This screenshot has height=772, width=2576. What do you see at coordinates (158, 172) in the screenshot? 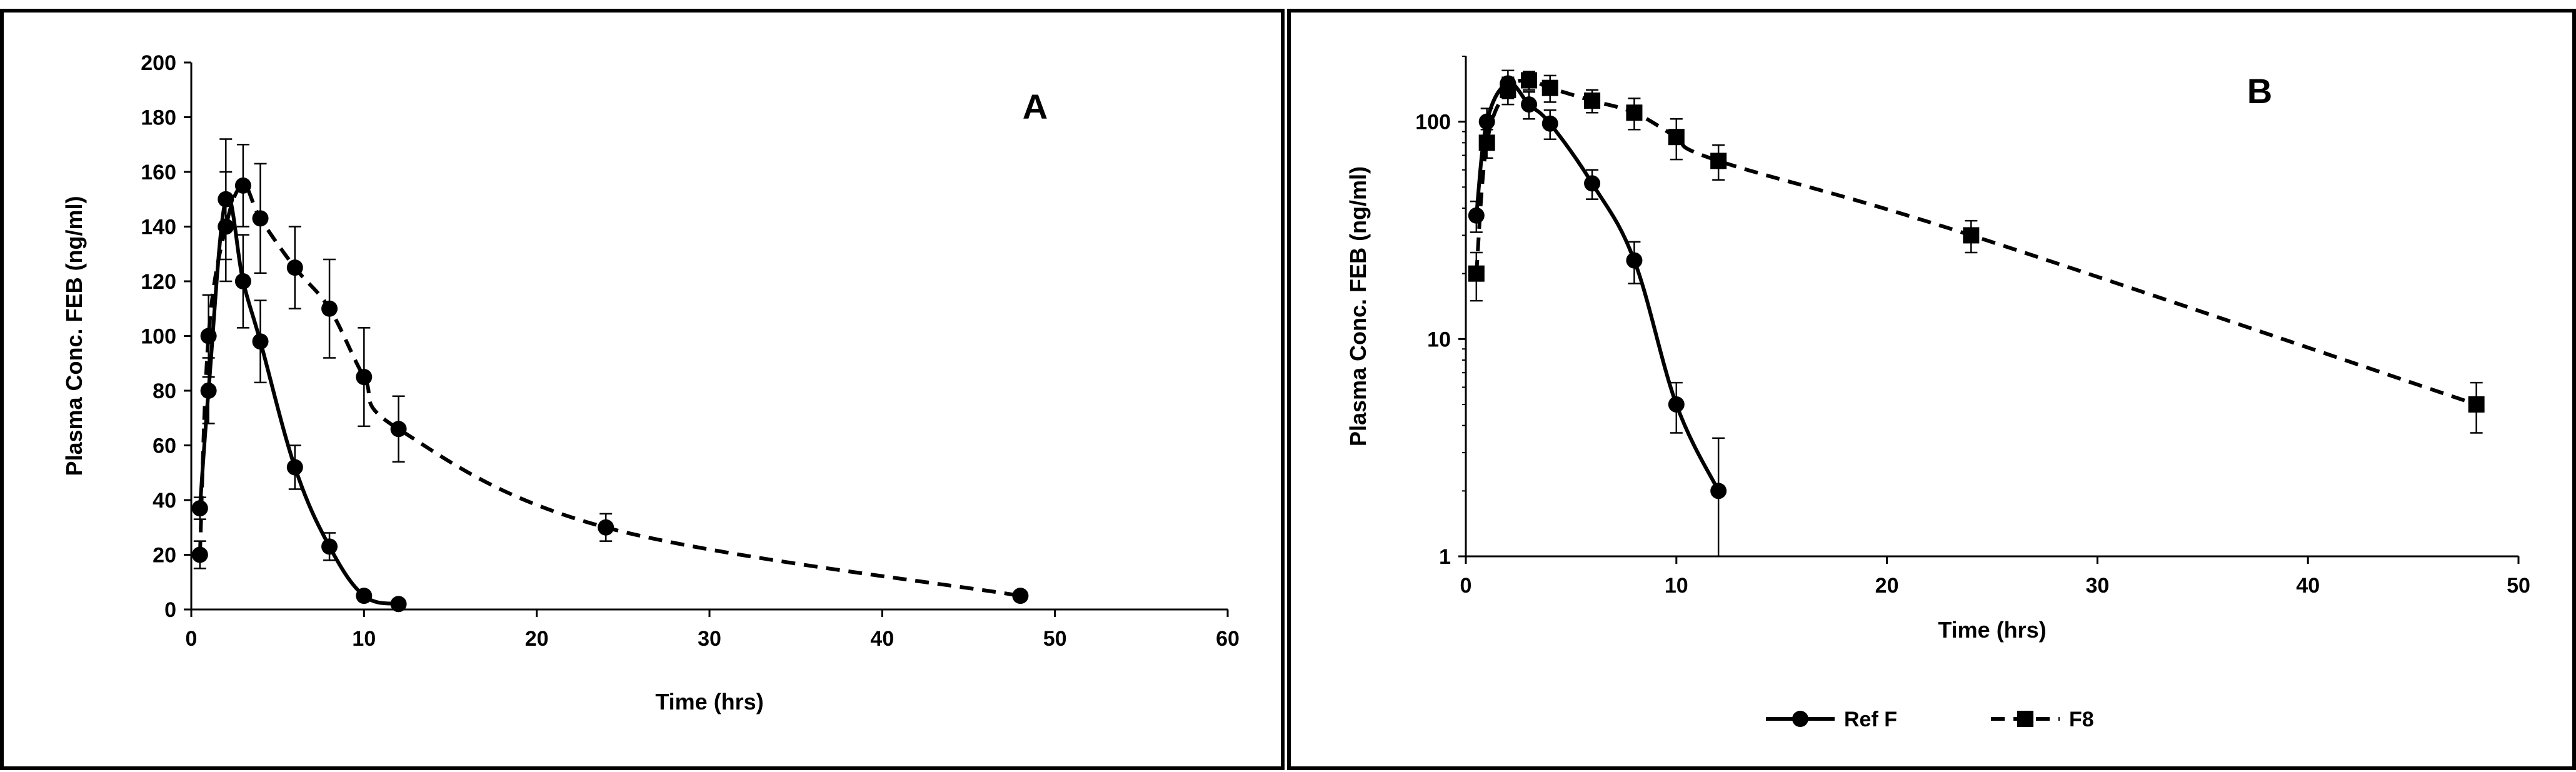
I see `chart-a-y-tick-label: 160` at bounding box center [158, 172].